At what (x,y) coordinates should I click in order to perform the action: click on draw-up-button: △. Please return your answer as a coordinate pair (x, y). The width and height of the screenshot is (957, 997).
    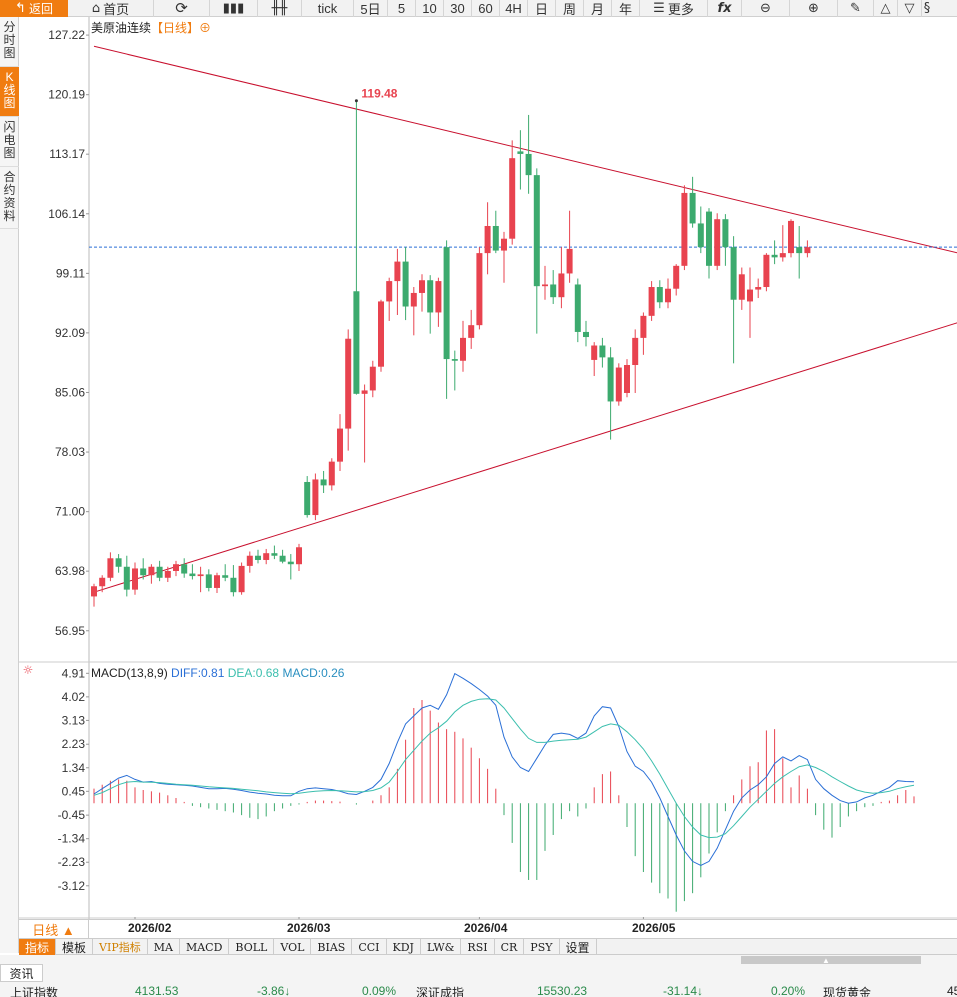
    Looking at the image, I should click on (886, 8).